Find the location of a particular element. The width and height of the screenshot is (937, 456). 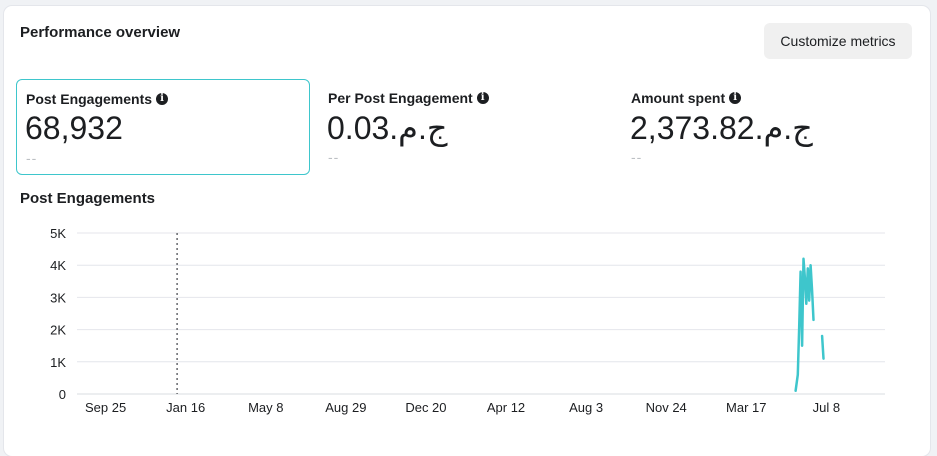

metric-amount-spent: Amount spent i ج.م.2,373.82 -- is located at coordinates (769, 127).